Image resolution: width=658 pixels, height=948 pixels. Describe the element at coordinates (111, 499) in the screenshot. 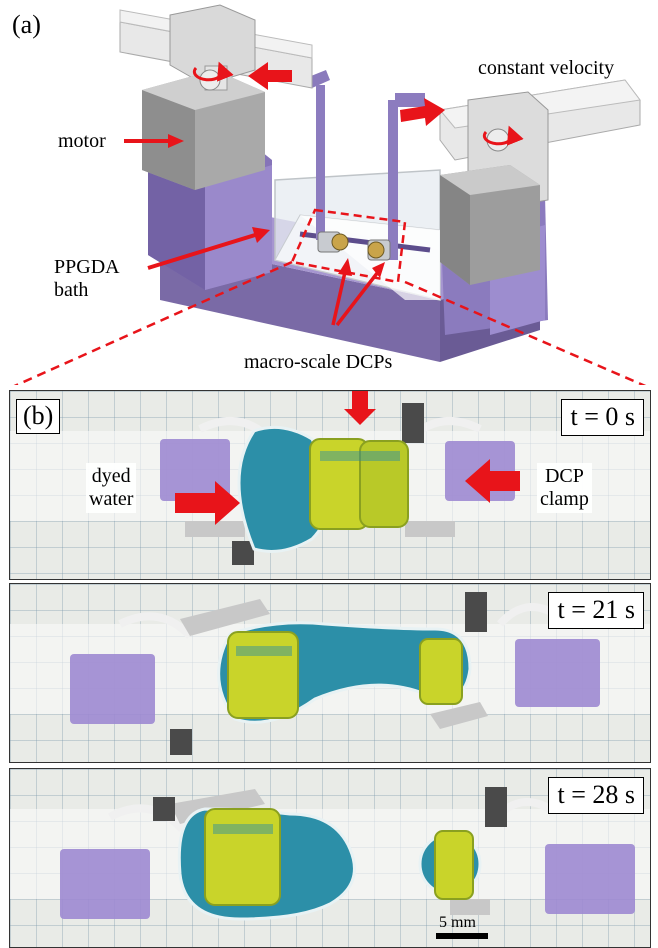

I see `dyed-label-line2: water` at that location.